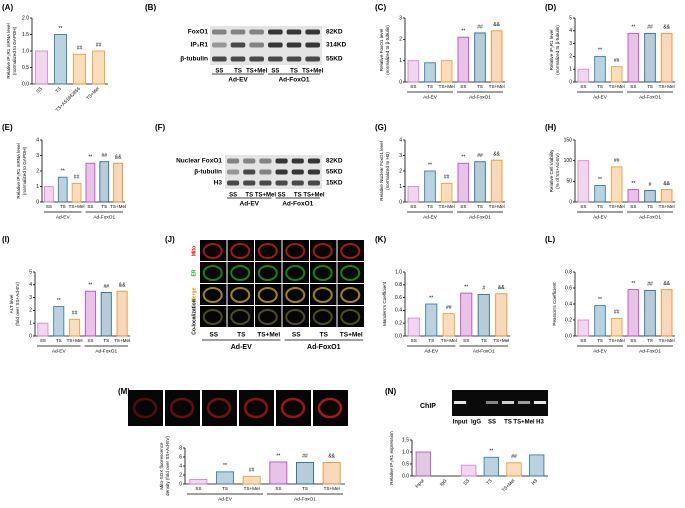 Image resolution: width=685 pixels, height=508 pixels. I want to click on y-tick-label: 0.8, so click(398, 285).